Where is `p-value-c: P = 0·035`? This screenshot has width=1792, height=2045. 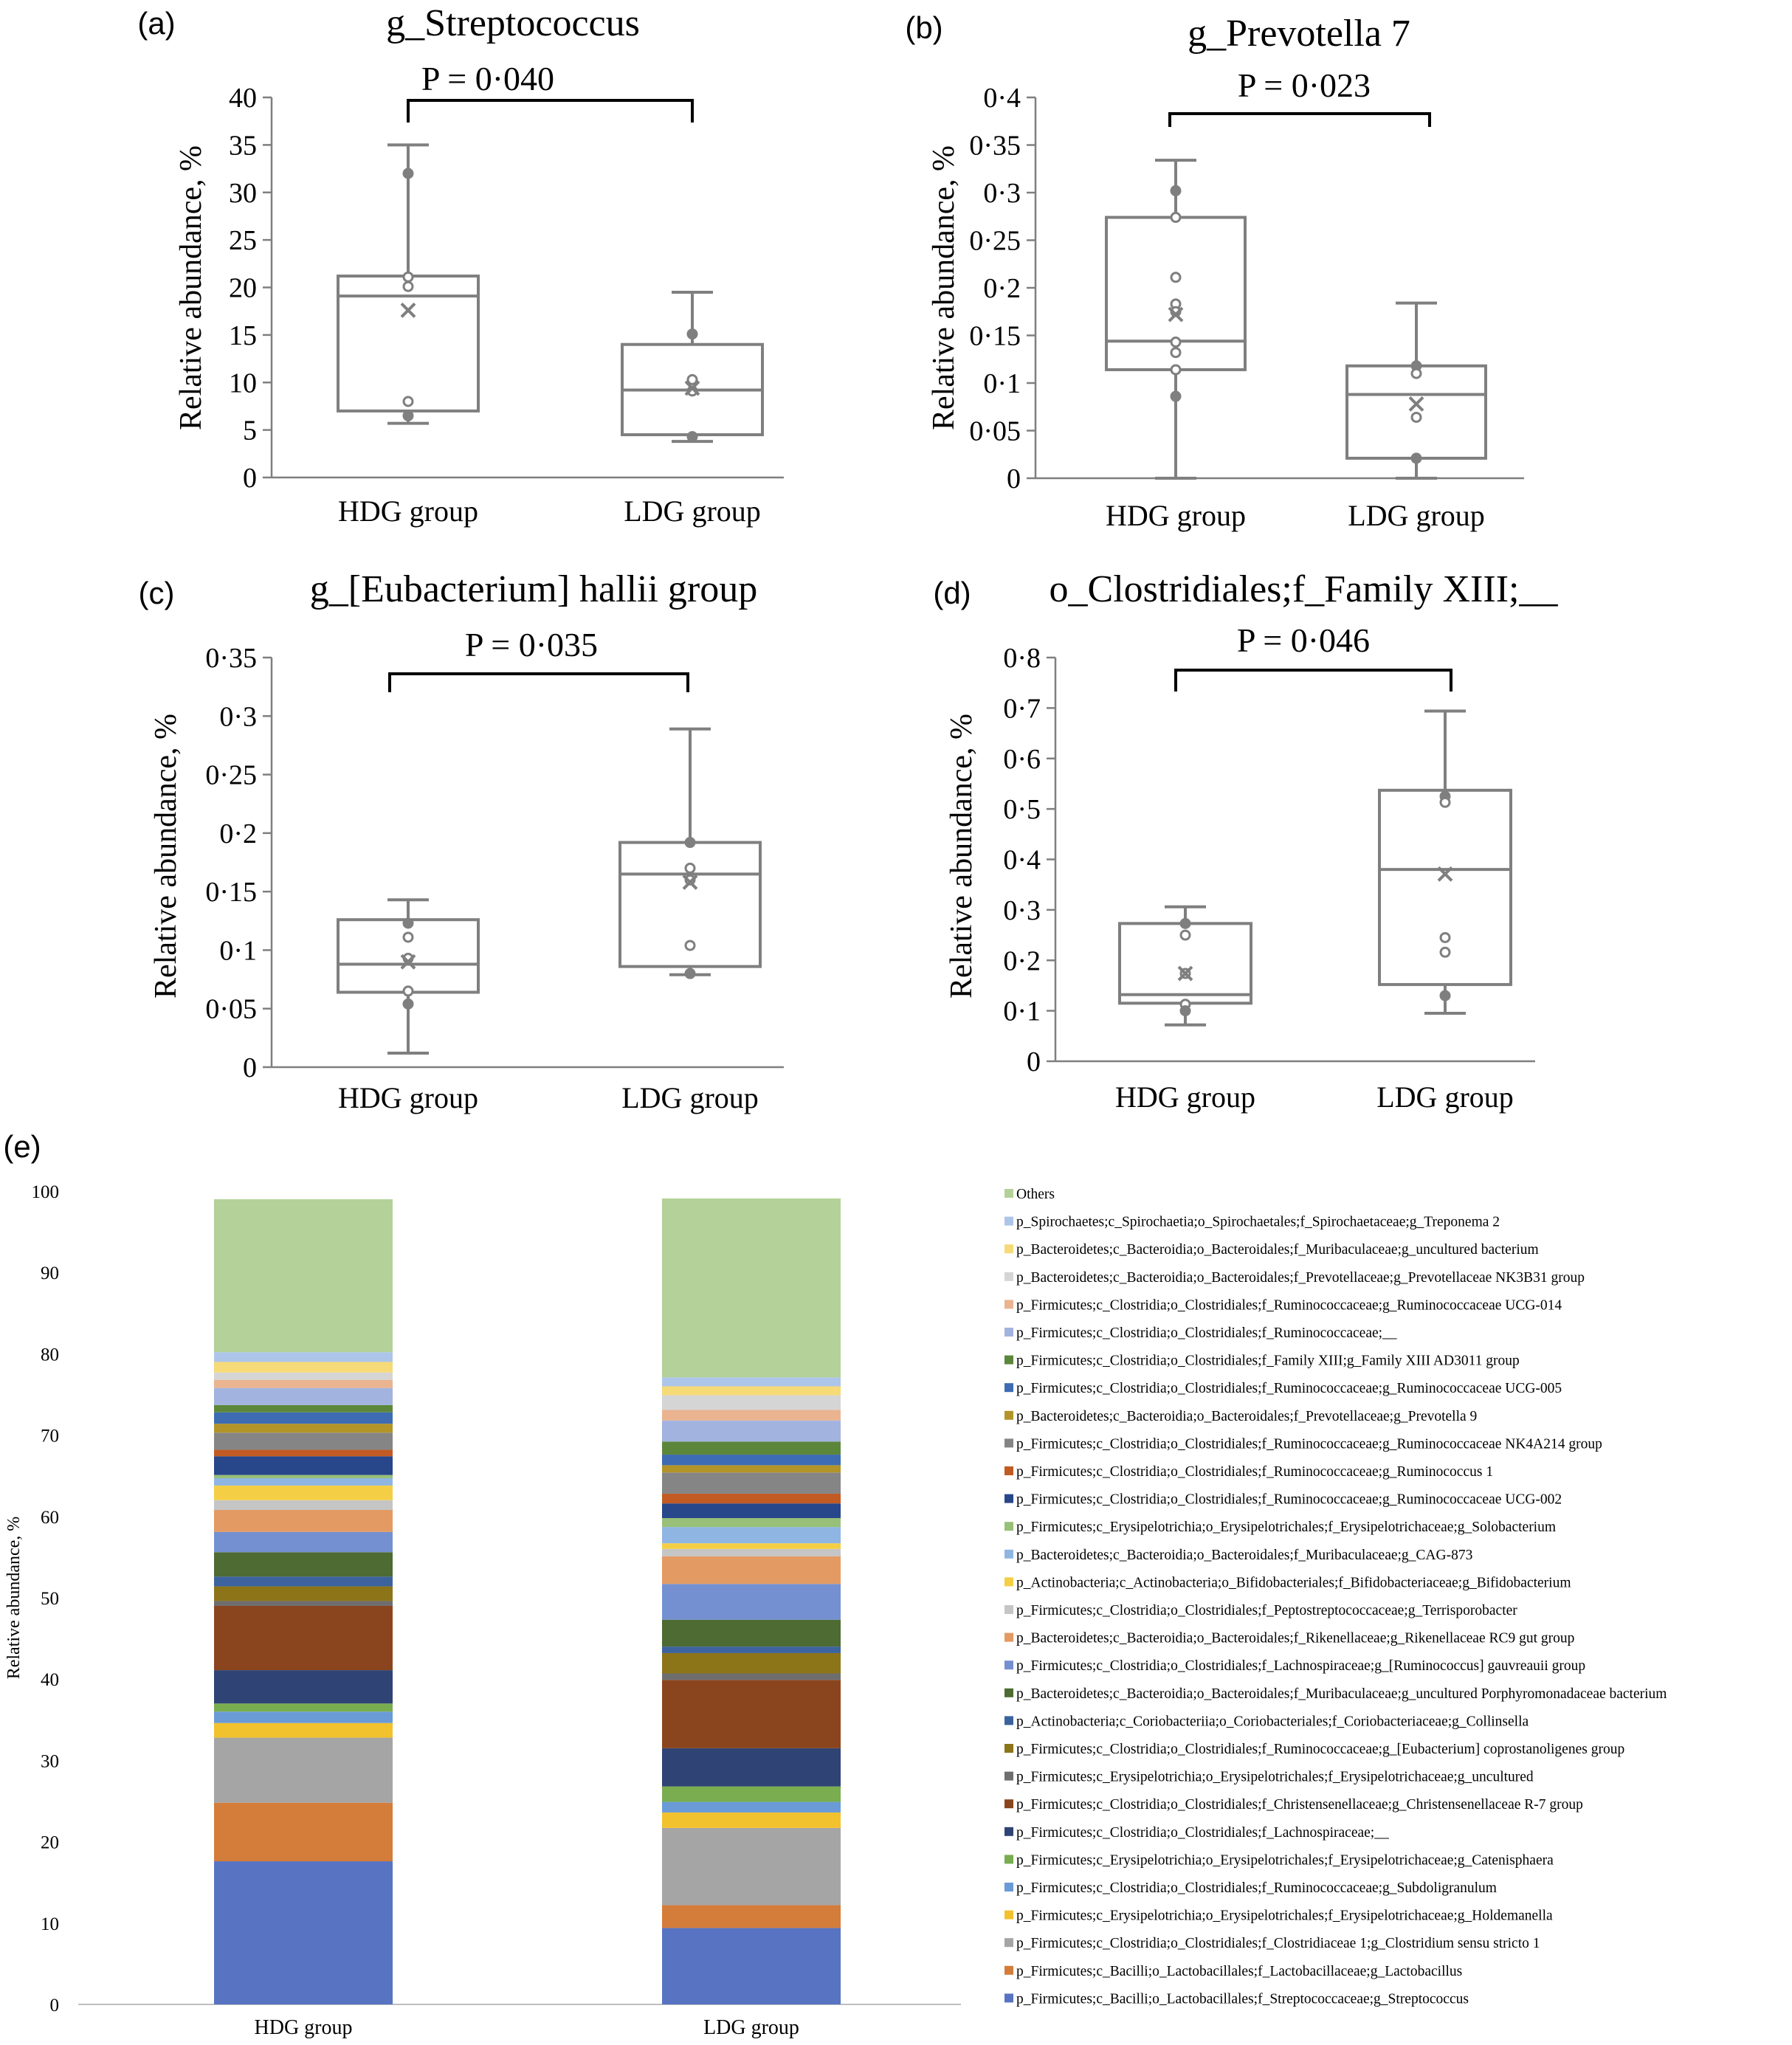
p-value-c: P = 0·035 is located at coordinates (531, 645).